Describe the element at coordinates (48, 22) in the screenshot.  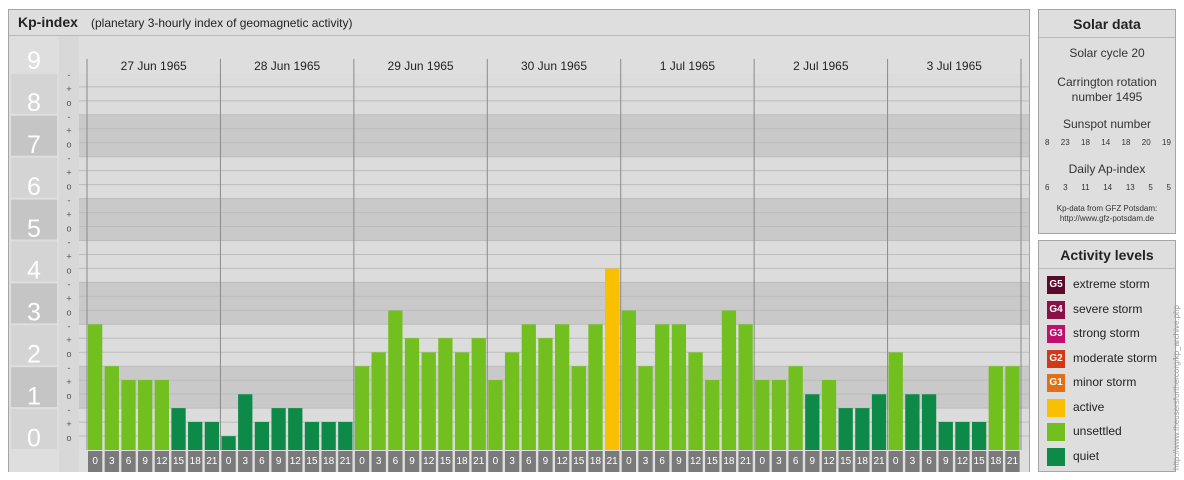
I see `chart-title: Kp-index` at that location.